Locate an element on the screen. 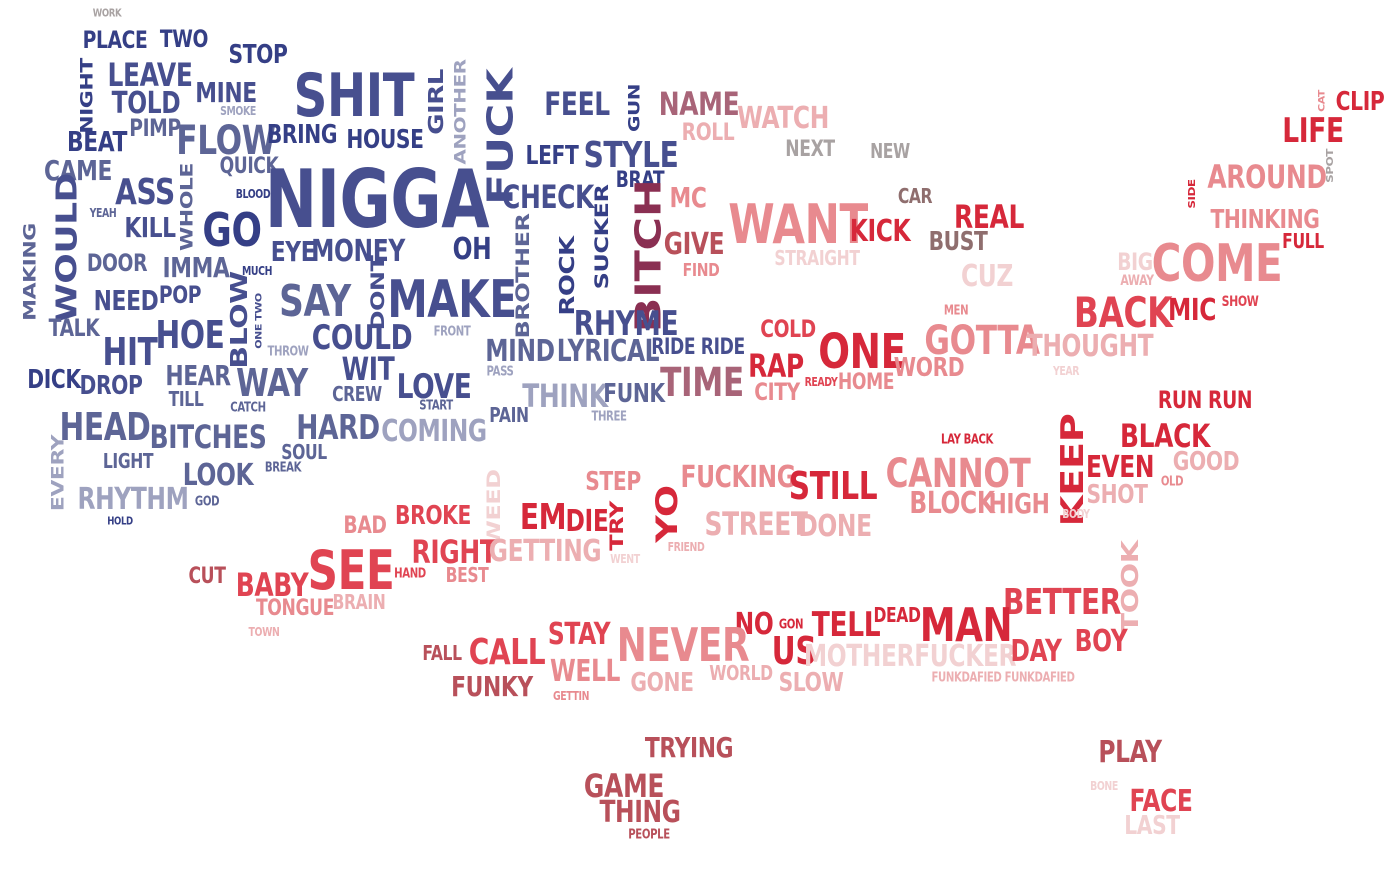 The width and height of the screenshot is (1395, 877). word-baby: BABY is located at coordinates (272, 585).